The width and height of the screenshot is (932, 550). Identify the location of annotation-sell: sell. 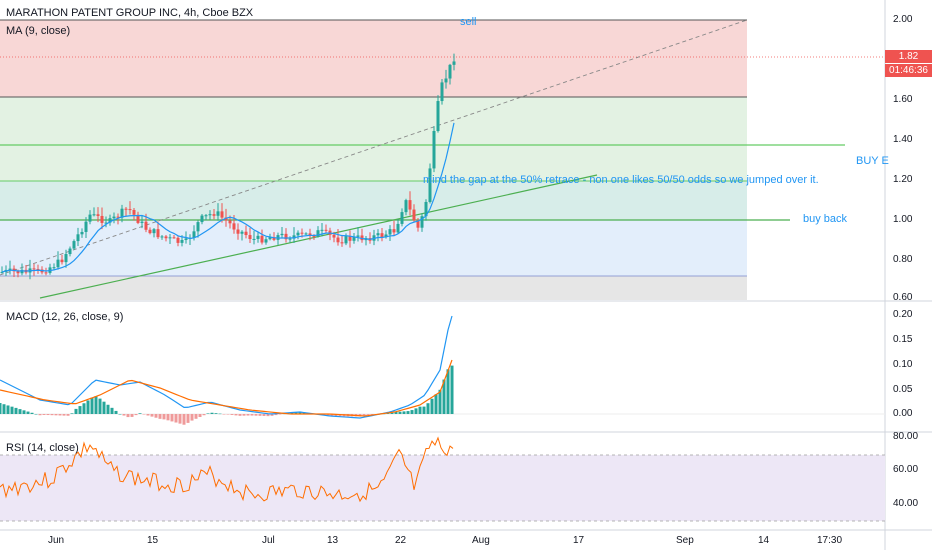
(468, 22).